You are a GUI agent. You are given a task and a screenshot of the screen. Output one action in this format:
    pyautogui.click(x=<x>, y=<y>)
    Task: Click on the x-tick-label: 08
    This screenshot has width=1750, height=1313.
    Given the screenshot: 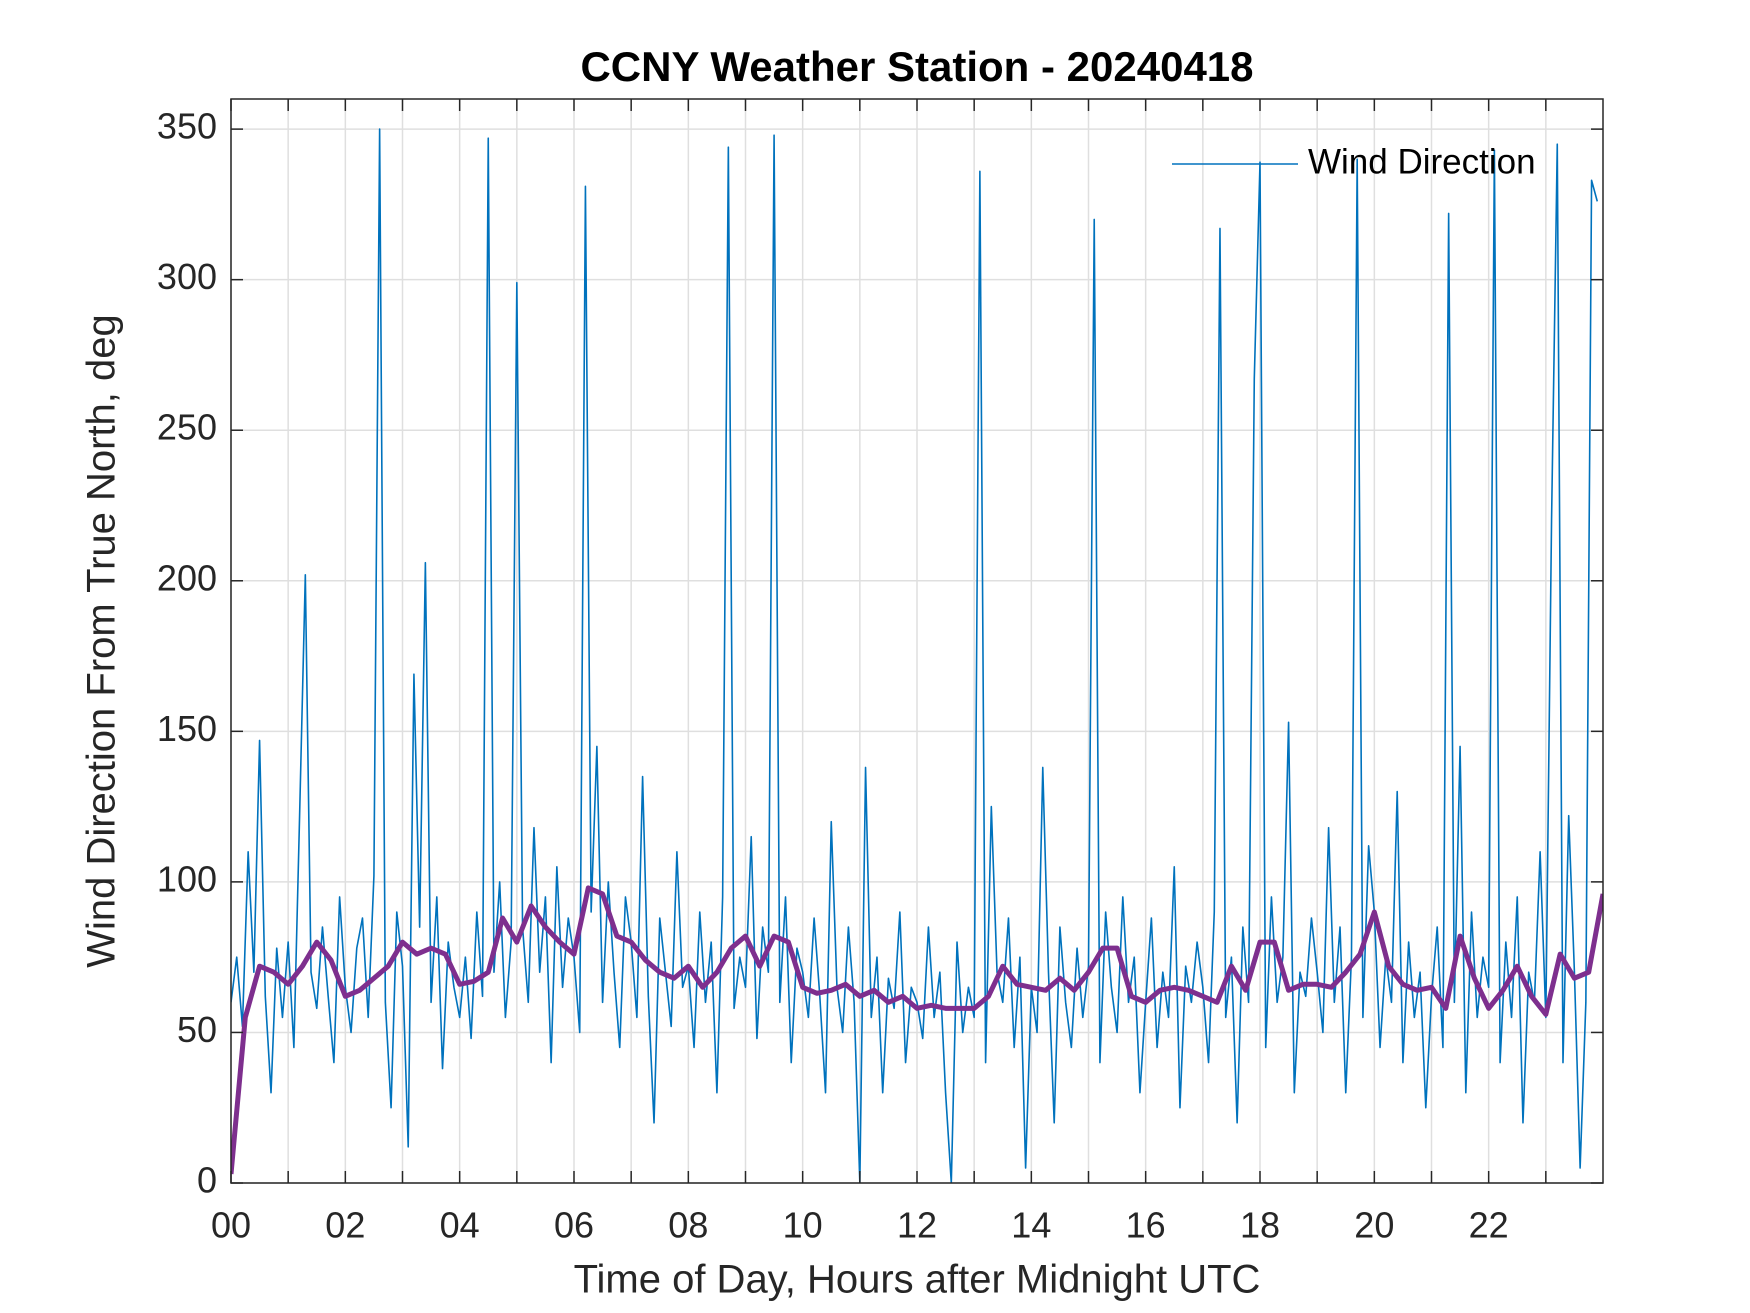 What is the action you would take?
    pyautogui.click(x=688, y=1225)
    